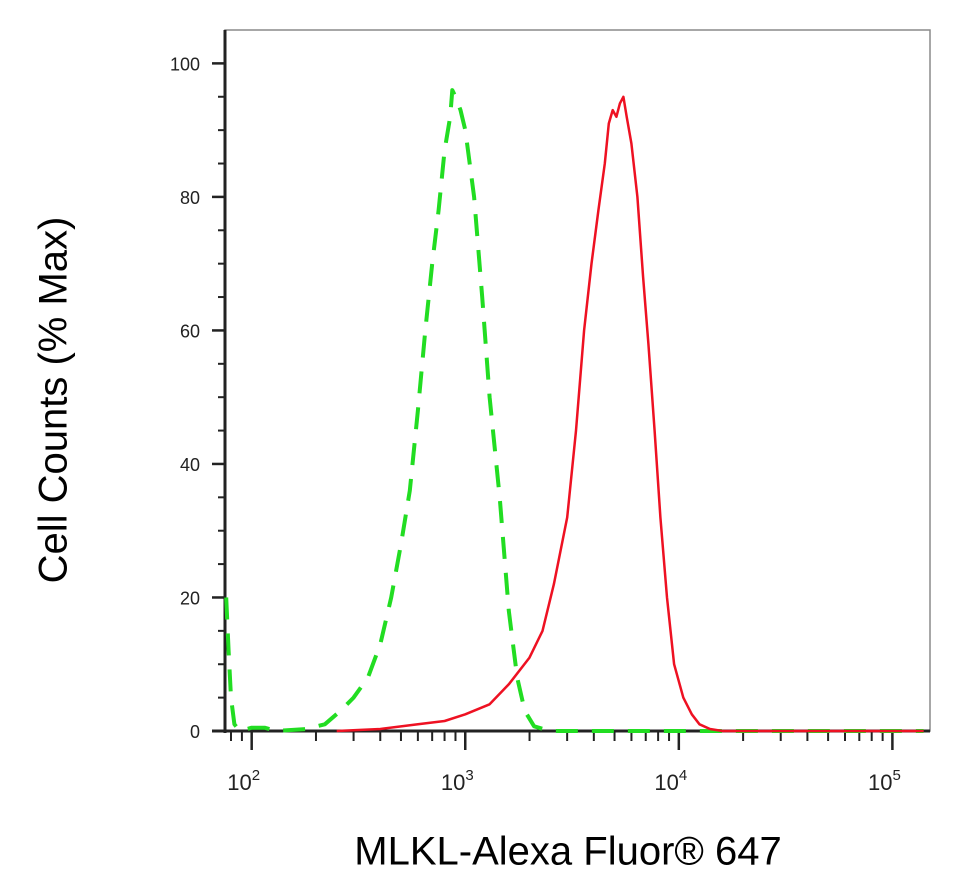  Describe the element at coordinates (670, 781) in the screenshot. I see `x-tick-label: 10⁴` at that location.